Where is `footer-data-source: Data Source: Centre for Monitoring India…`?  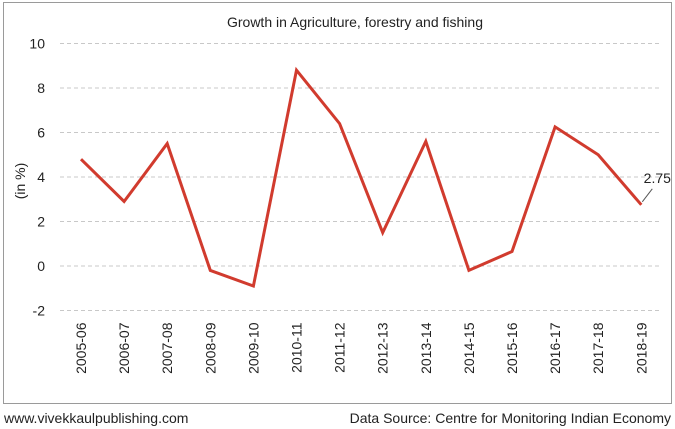
footer-data-source: Data Source: Centre for Monitoring India… is located at coordinates (510, 418).